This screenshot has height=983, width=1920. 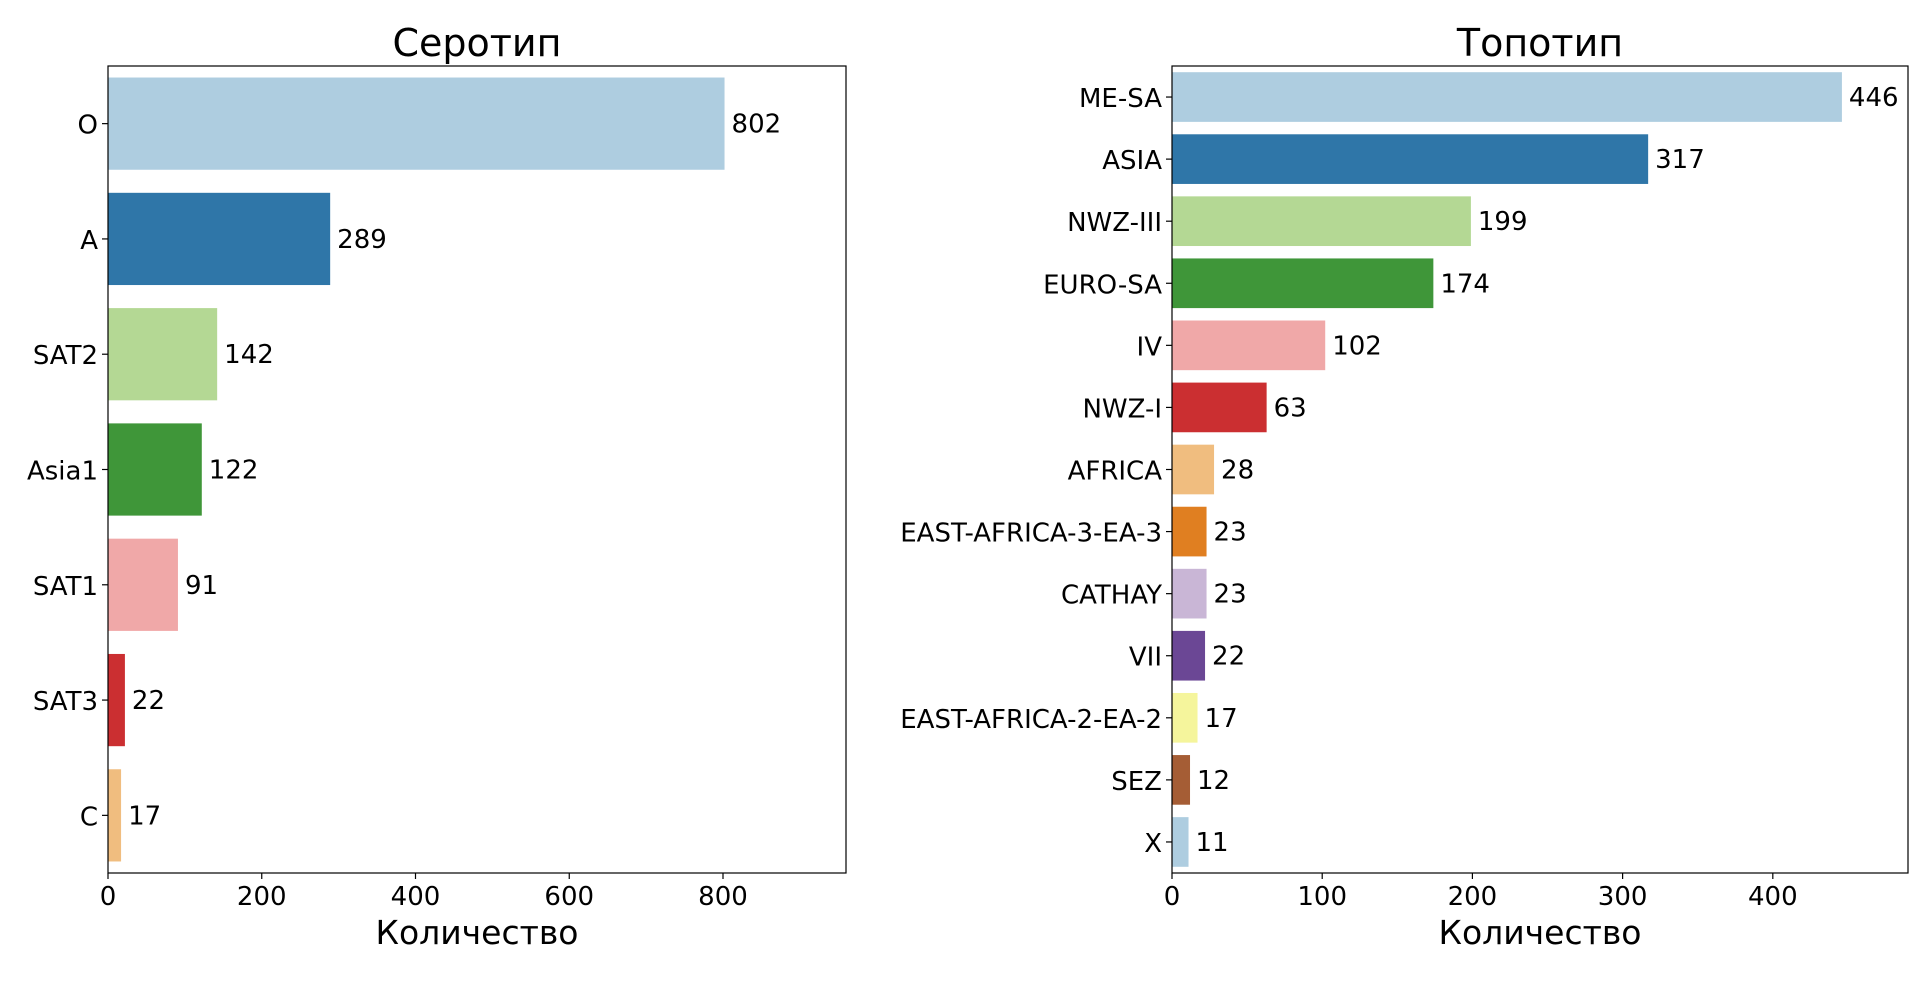 I want to click on bar-o, so click(x=416, y=123).